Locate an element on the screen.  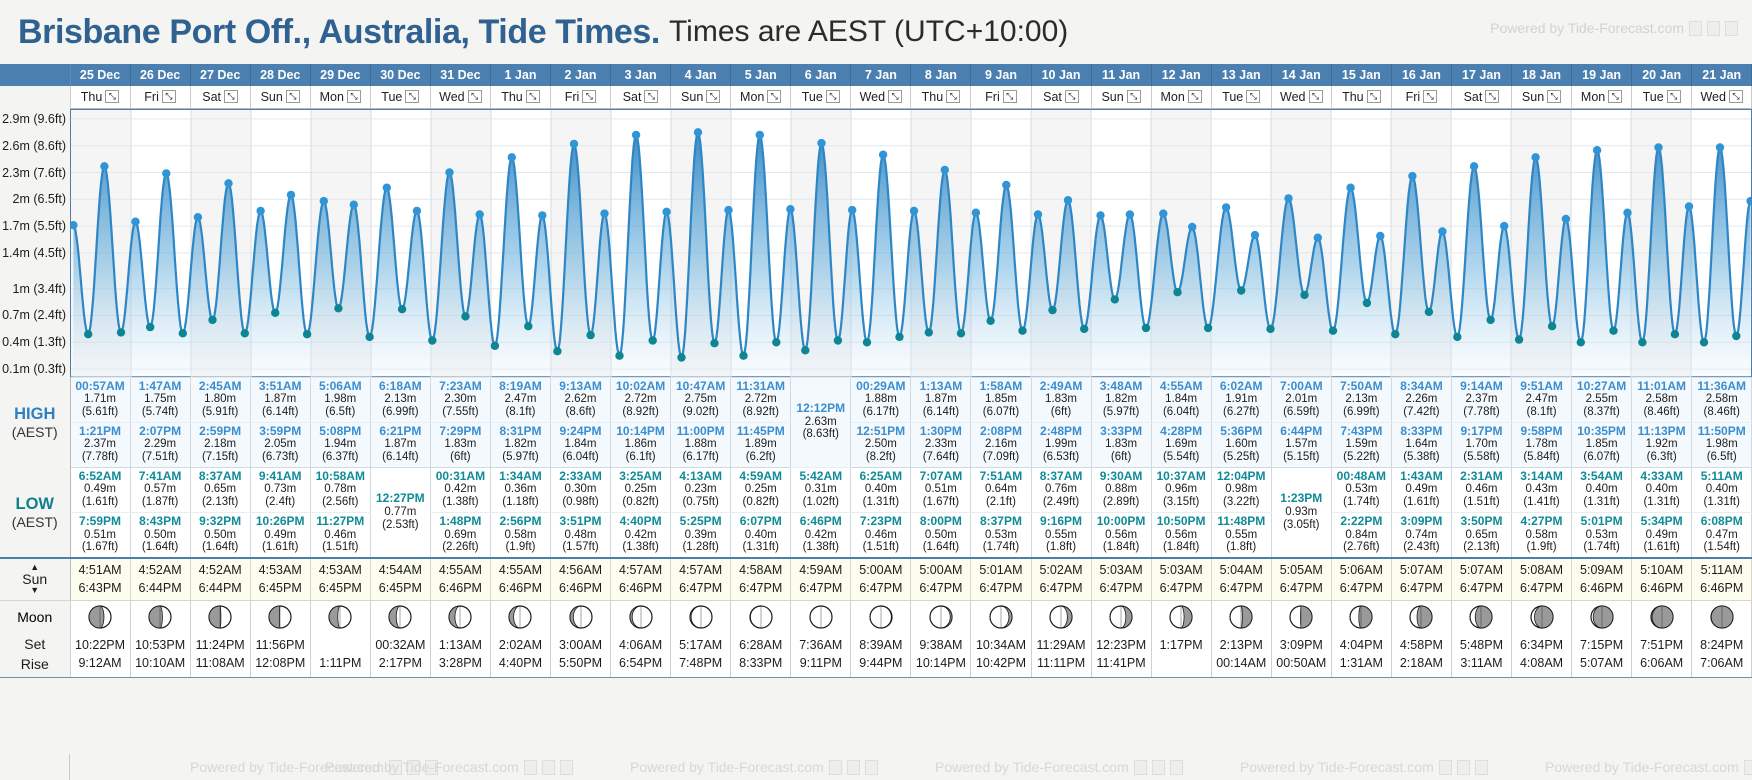
y-tick-2: 2.3m (7.6ft) is located at coordinates (34, 172).